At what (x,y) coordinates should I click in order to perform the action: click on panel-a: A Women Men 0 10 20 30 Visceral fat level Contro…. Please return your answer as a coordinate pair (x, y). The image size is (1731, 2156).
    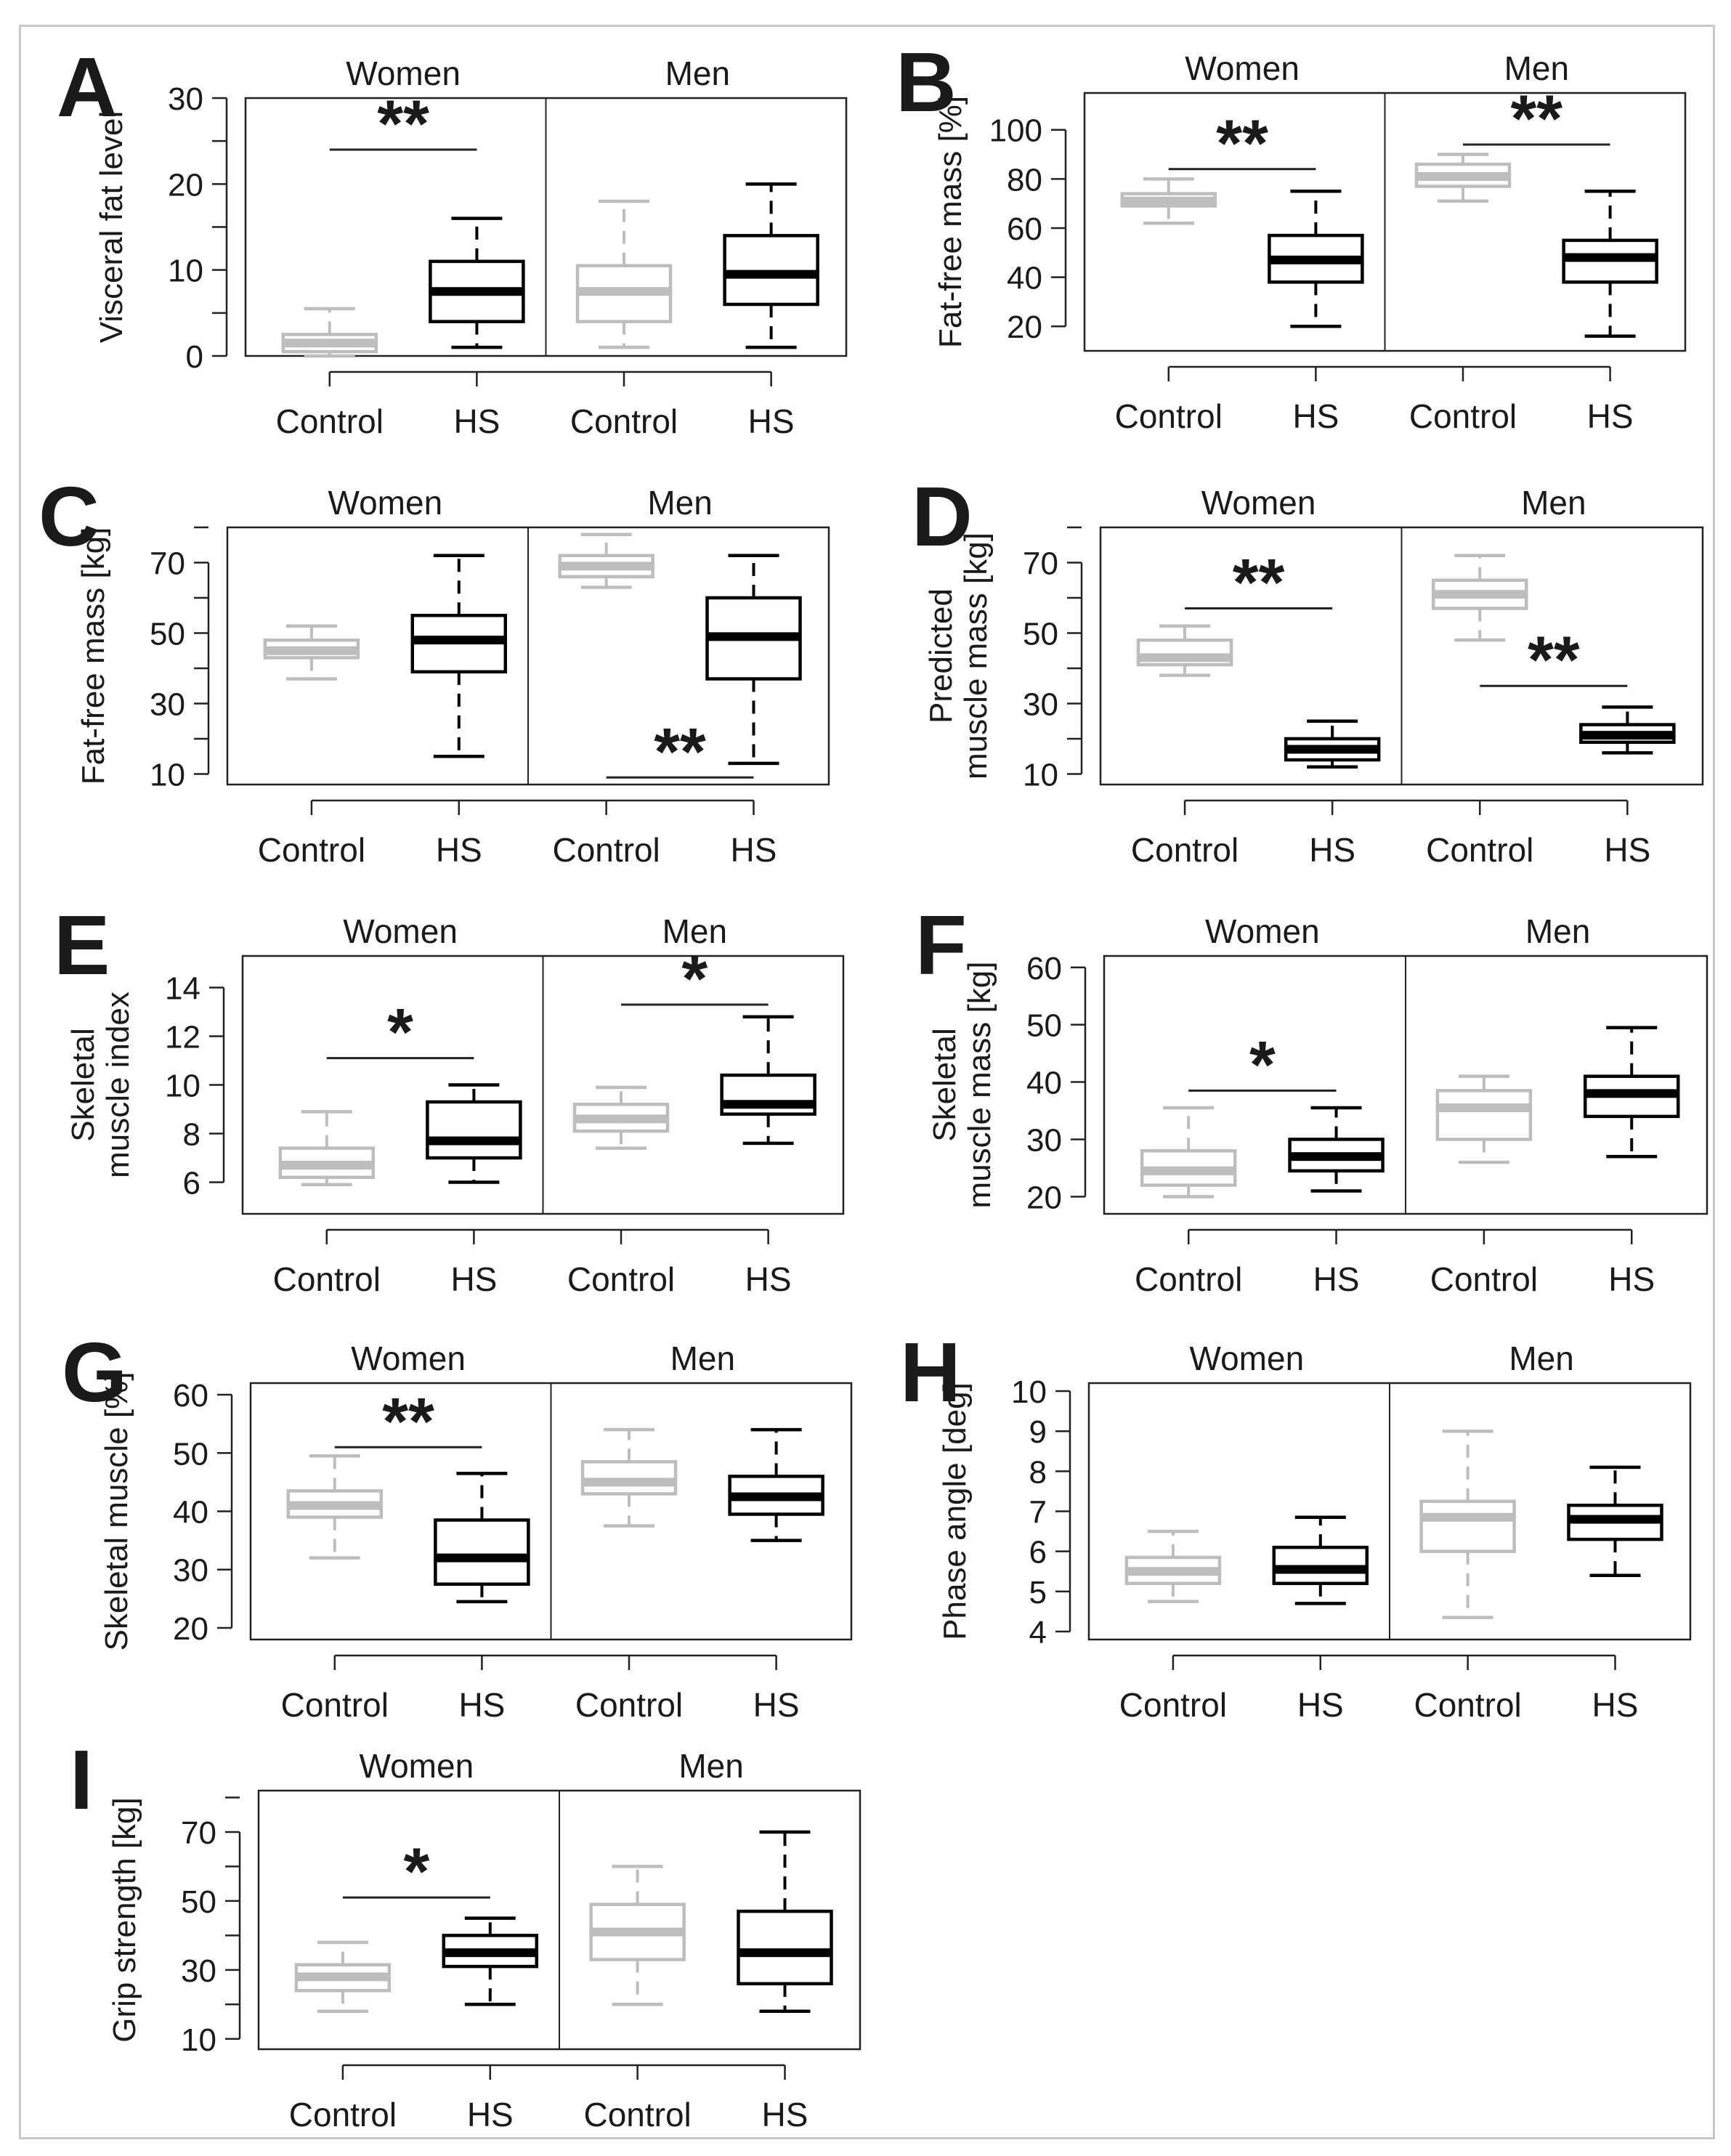
    Looking at the image, I should click on (453, 240).